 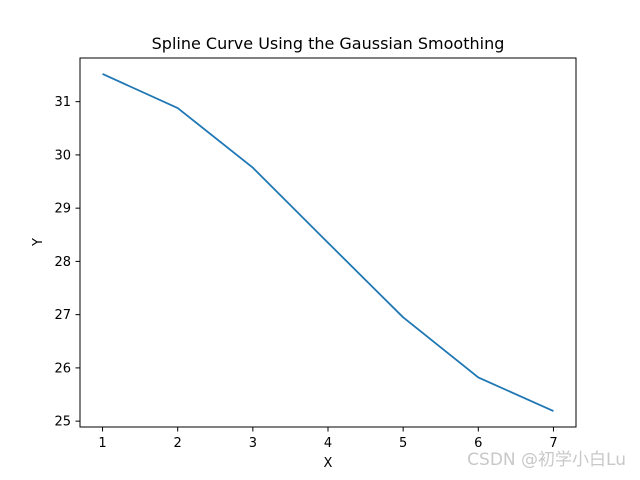 What do you see at coordinates (62, 315) in the screenshot?
I see `y-tick-label: 27` at bounding box center [62, 315].